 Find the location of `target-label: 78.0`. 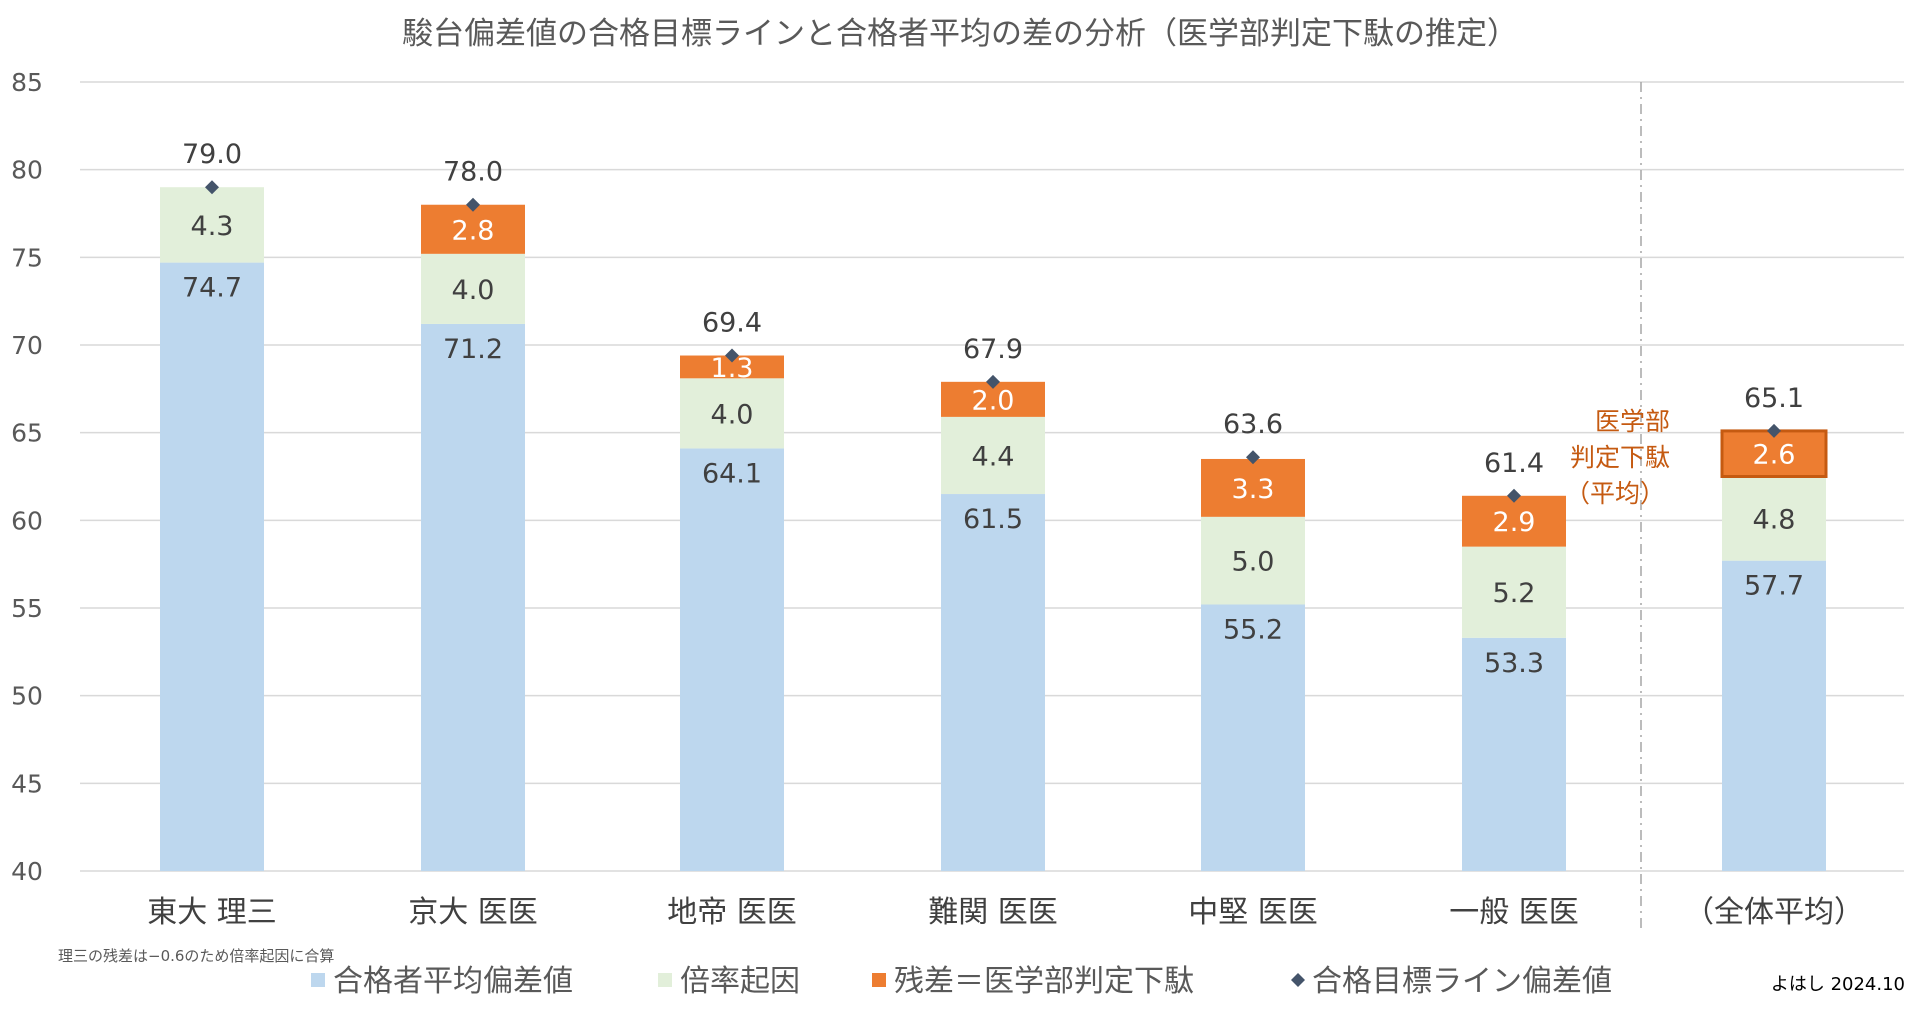

target-label: 78.0 is located at coordinates (473, 172).